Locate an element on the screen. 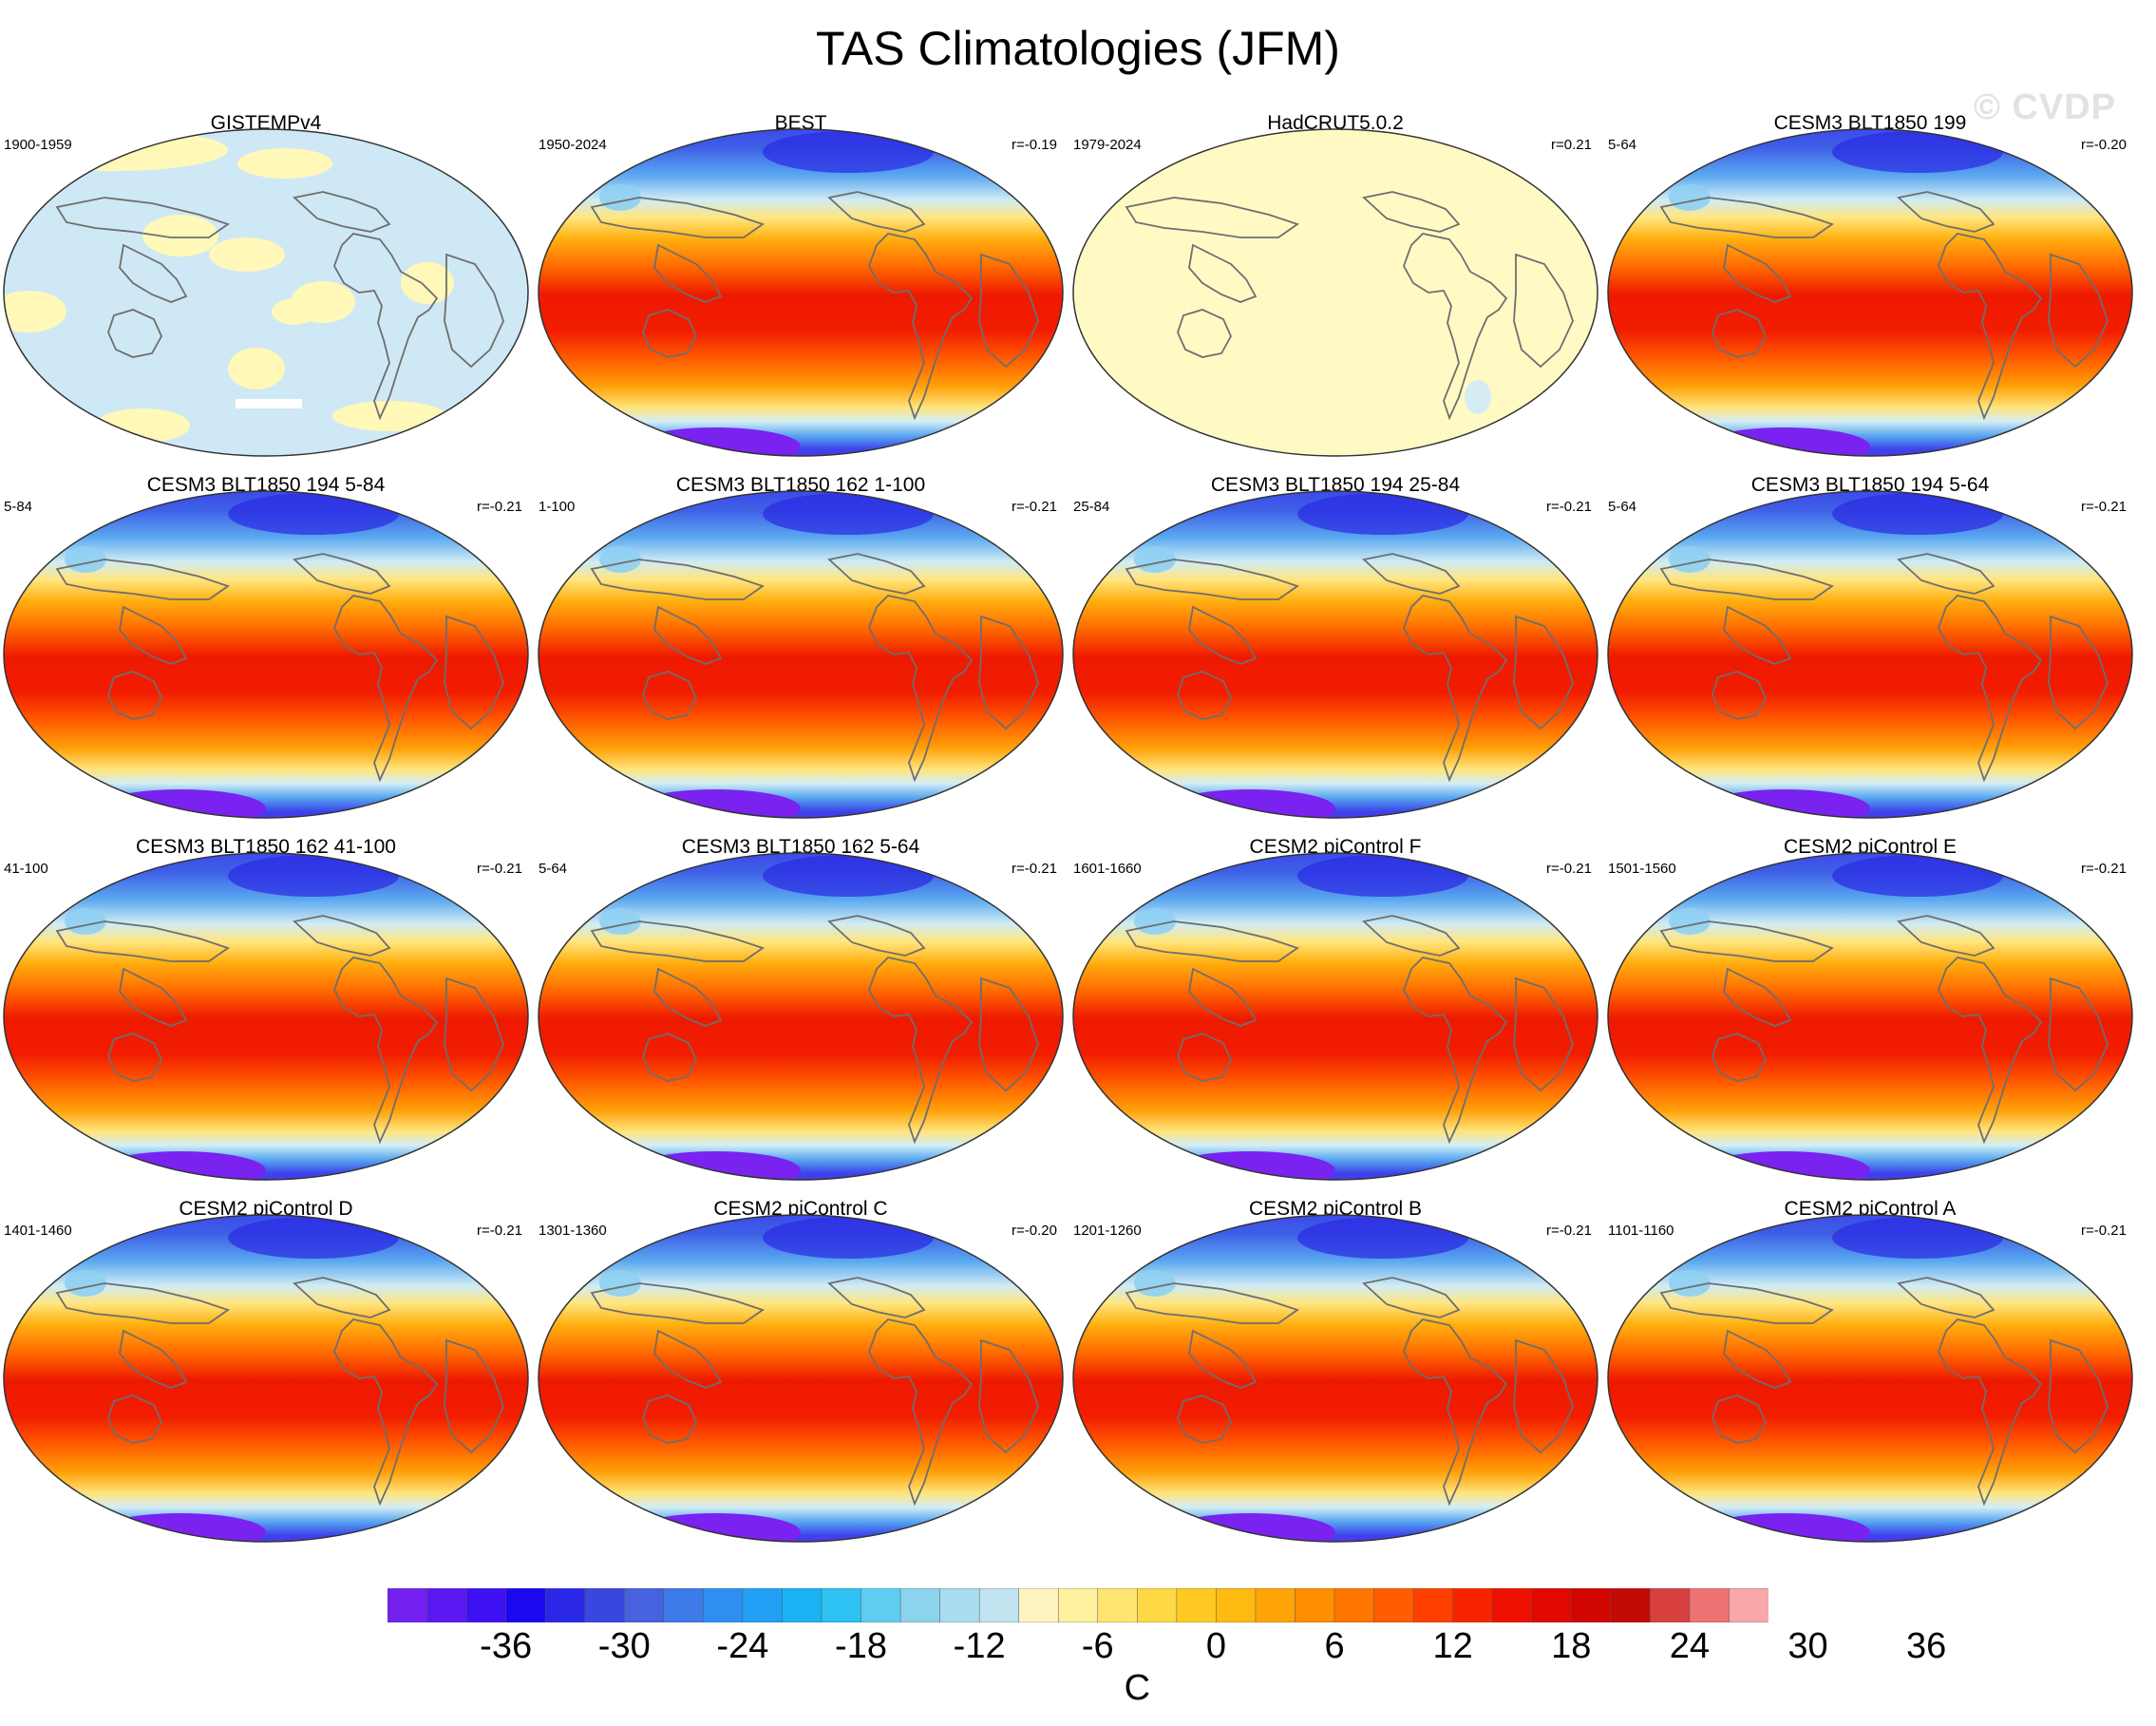 Image resolution: width=2156 pixels, height=1726 pixels. map-panel: CESM3 BLT1850 194 25-84 25-84 r=-0.21 is located at coordinates (1335, 654).